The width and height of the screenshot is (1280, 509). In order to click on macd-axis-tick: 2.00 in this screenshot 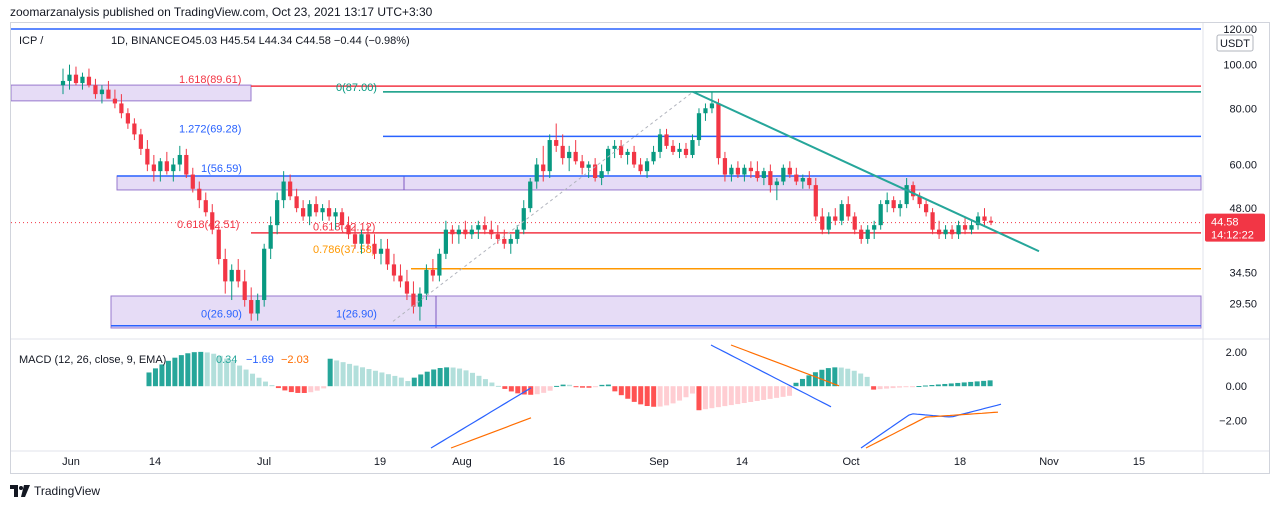, I will do `click(1236, 353)`.